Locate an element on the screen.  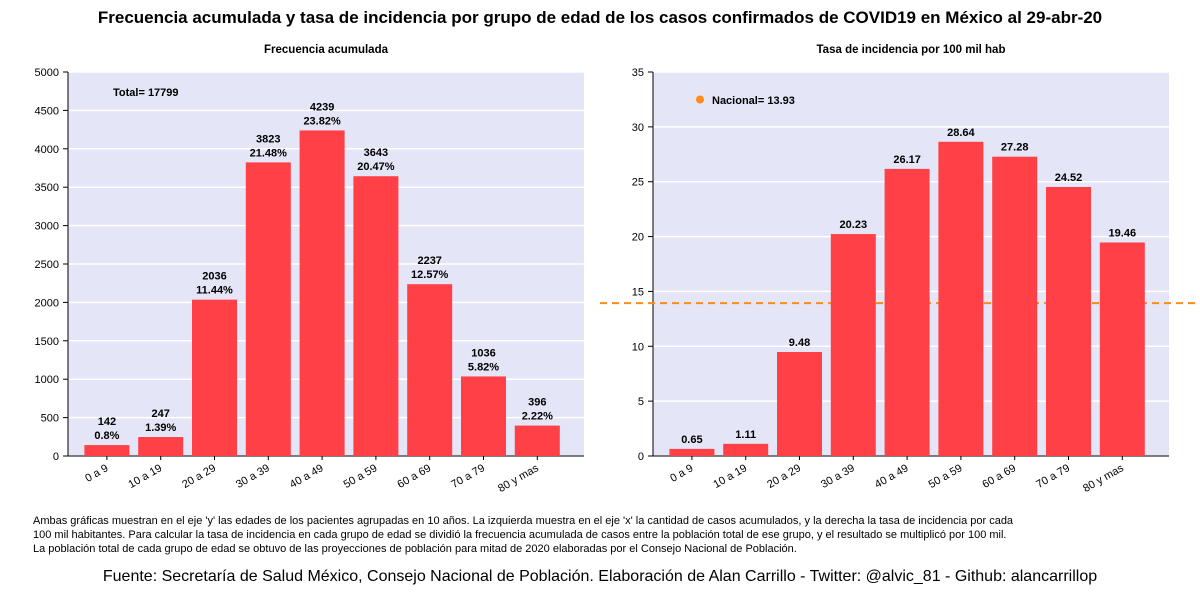
bar-value-label: 3643 is located at coordinates (376, 153).